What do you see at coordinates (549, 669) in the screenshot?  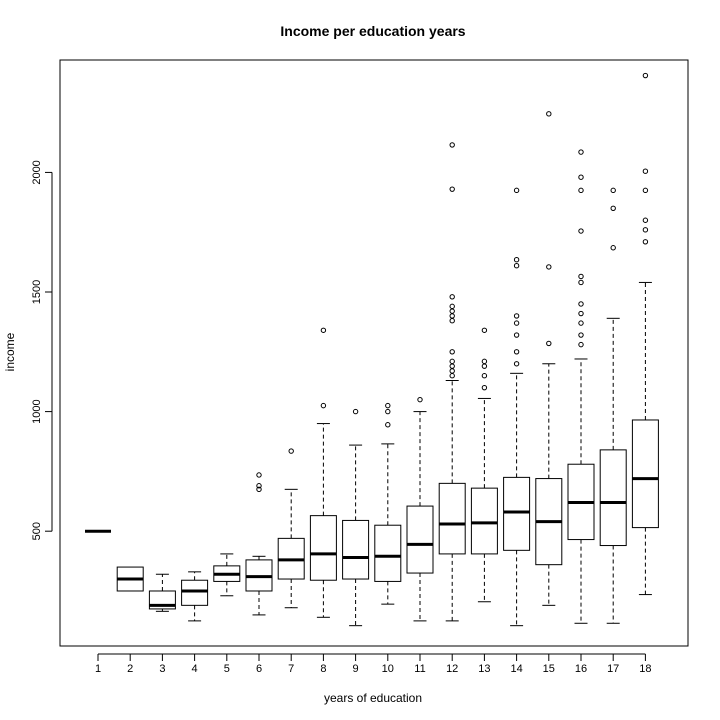 I see `x-tick-label: 15` at bounding box center [549, 669].